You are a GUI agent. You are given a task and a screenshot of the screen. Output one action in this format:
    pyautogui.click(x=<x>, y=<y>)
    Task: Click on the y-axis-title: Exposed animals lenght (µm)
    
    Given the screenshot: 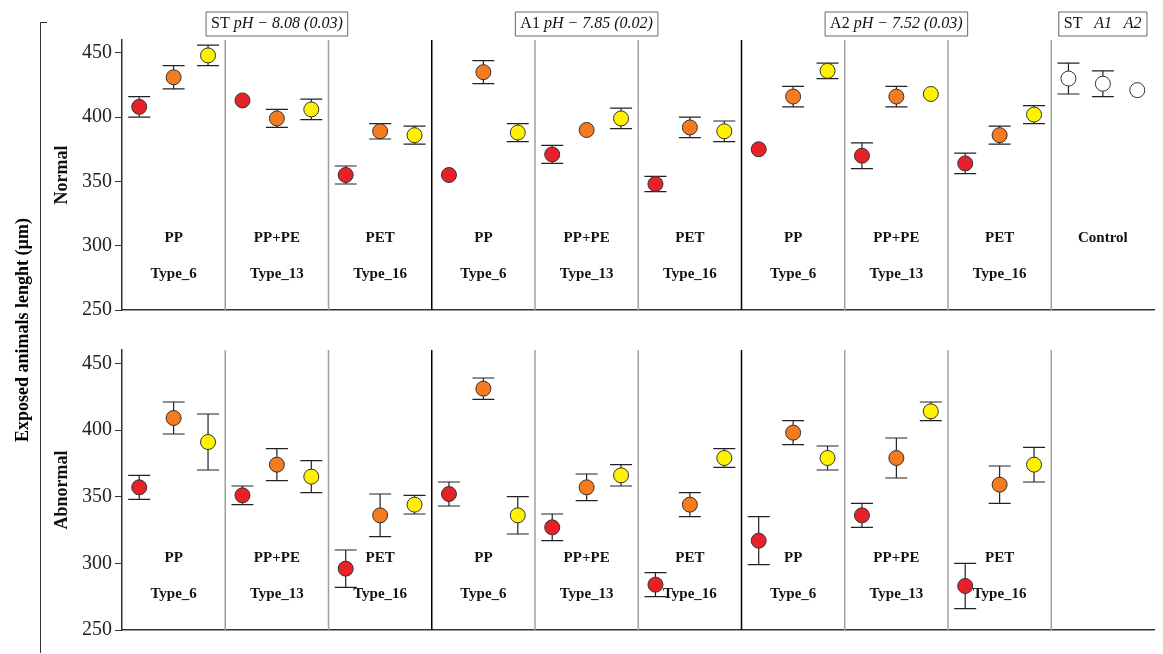 What is the action you would take?
    pyautogui.click(x=22, y=330)
    